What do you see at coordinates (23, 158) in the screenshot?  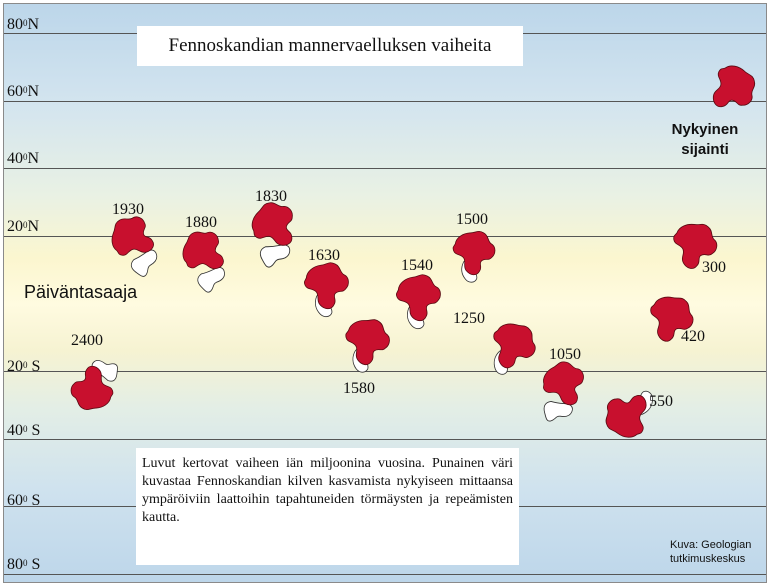 I see `latitude-label: 400N` at bounding box center [23, 158].